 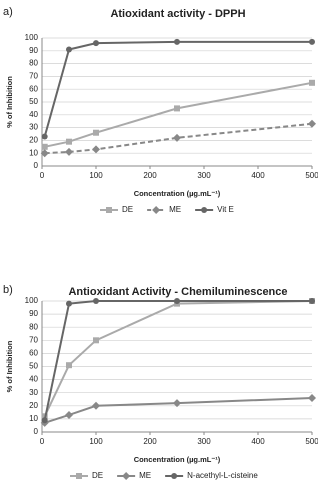 I want to click on chart-title: Antioxidant Activity - Chemiluminescence, so click(x=177, y=292).